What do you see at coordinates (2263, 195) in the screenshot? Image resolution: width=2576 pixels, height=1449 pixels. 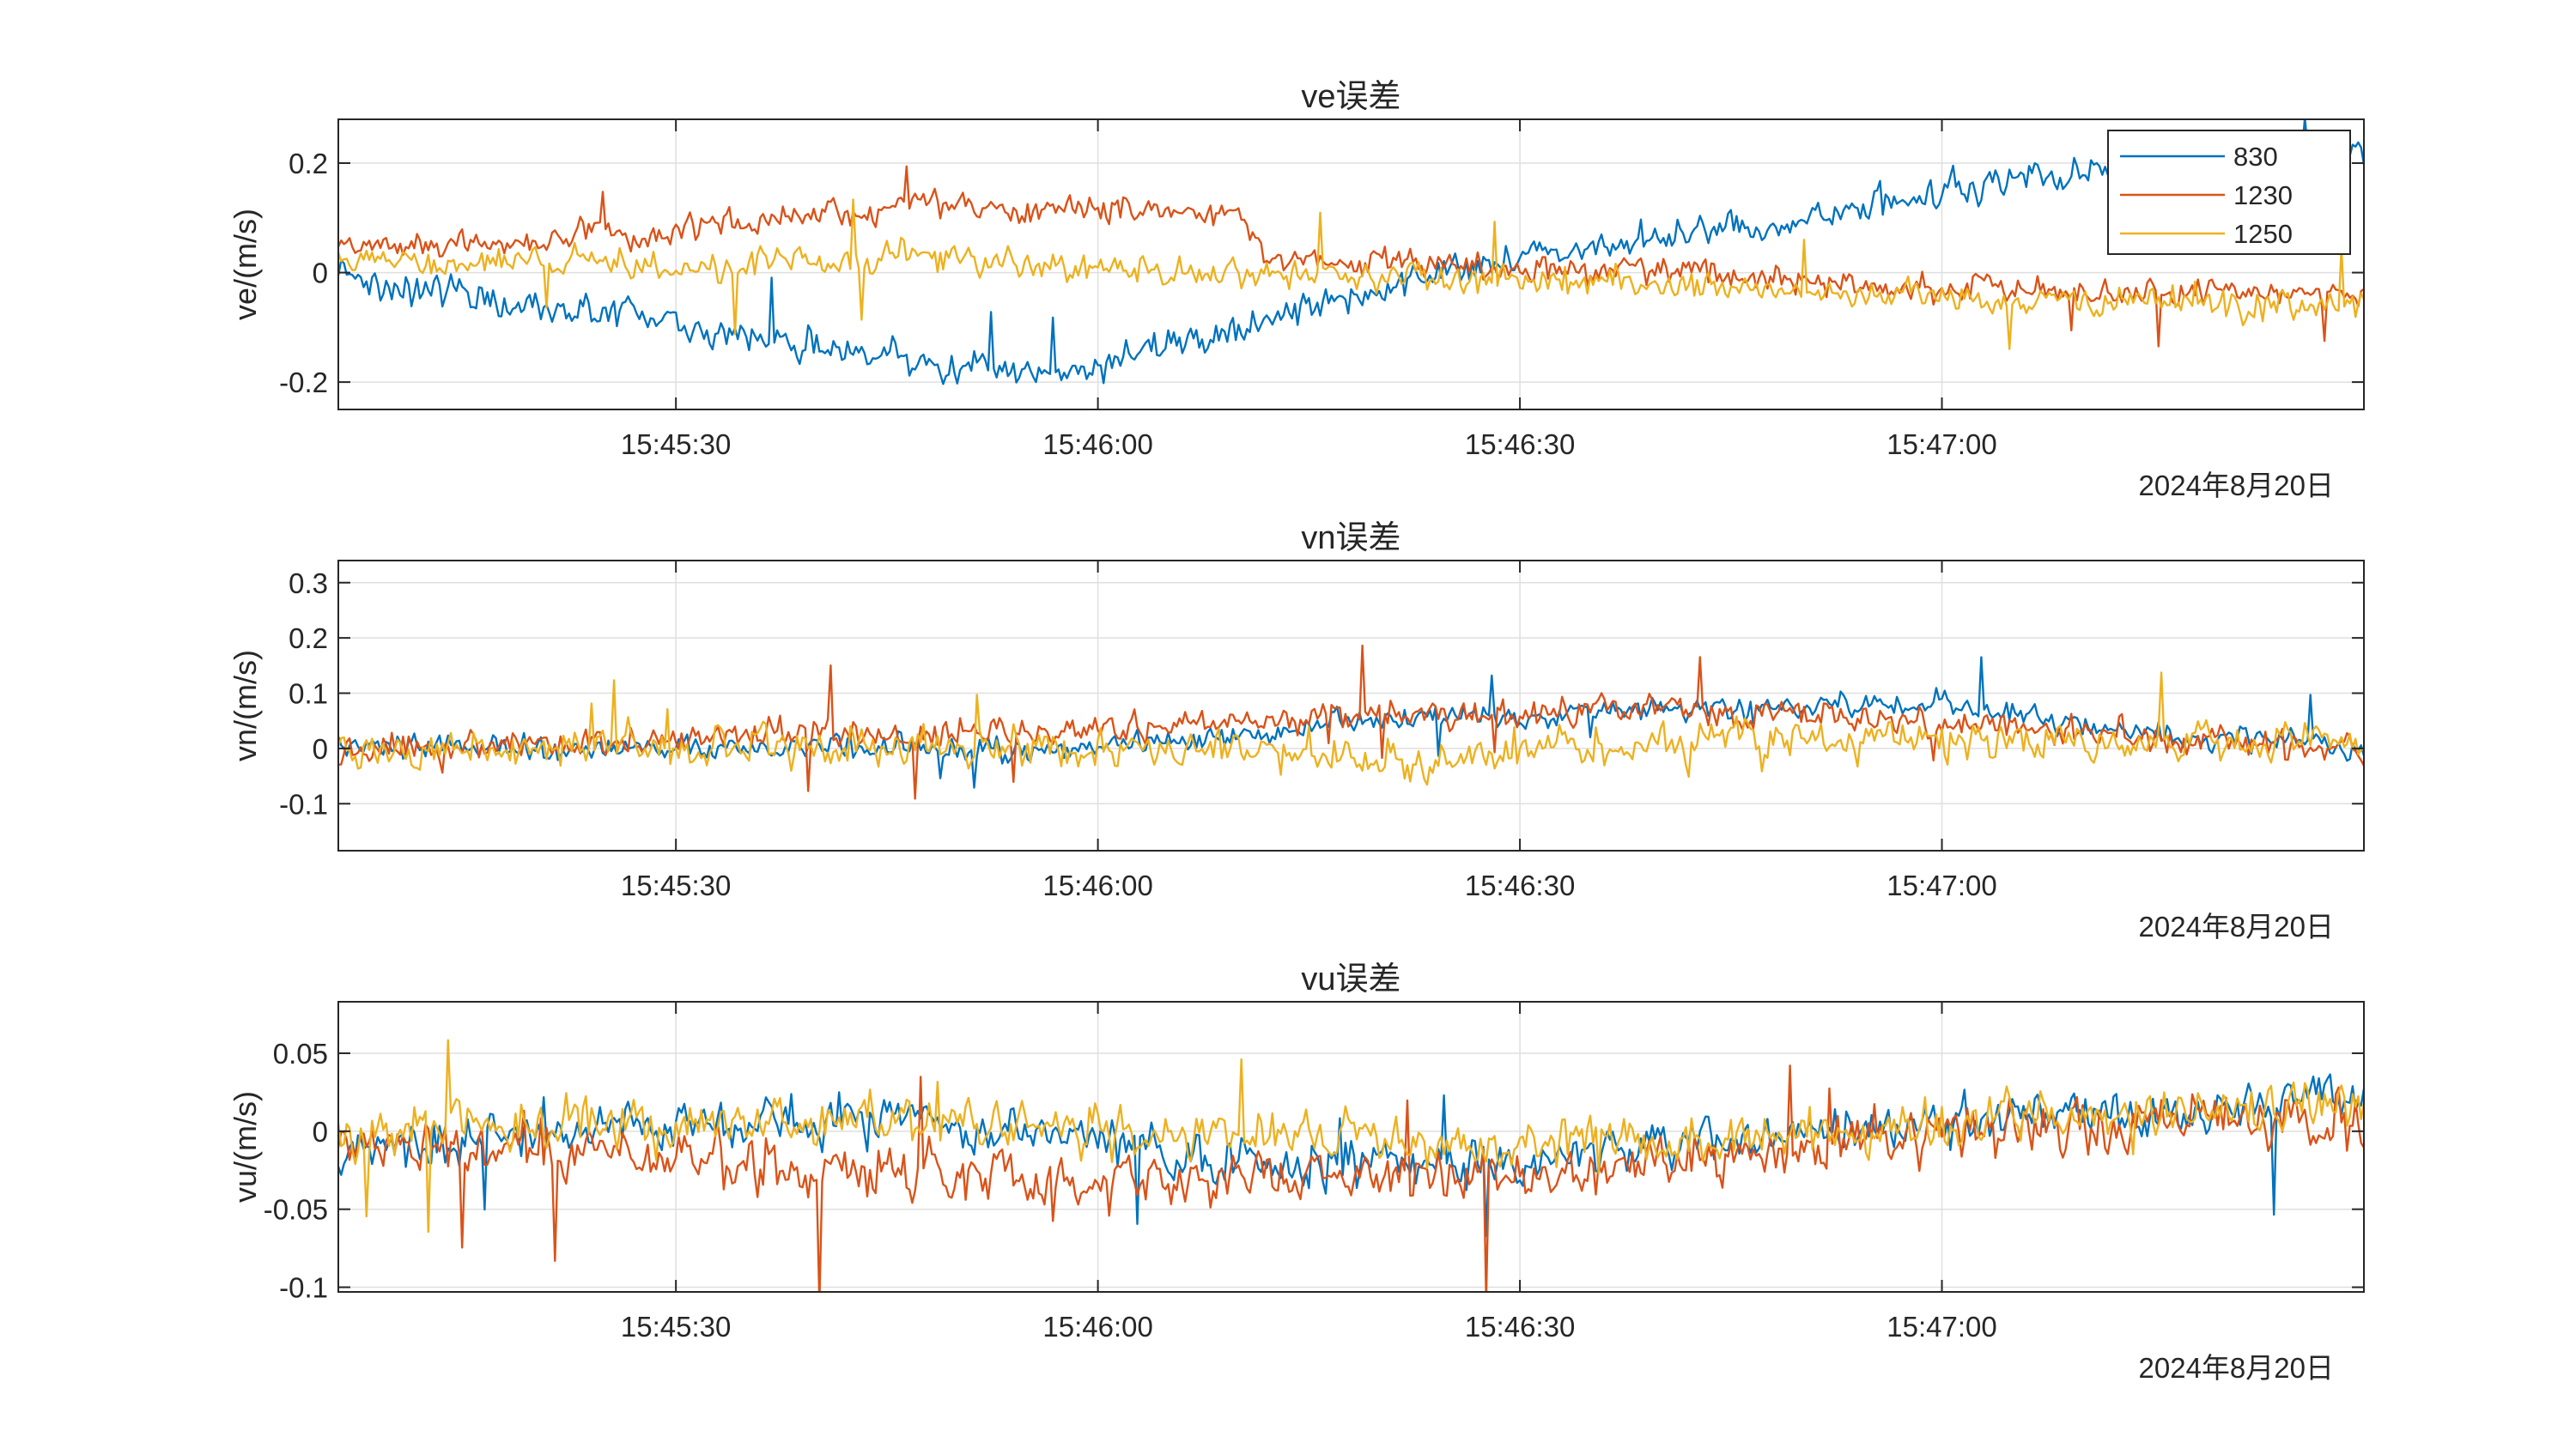 I see `legend-label-1230: 1230` at bounding box center [2263, 195].